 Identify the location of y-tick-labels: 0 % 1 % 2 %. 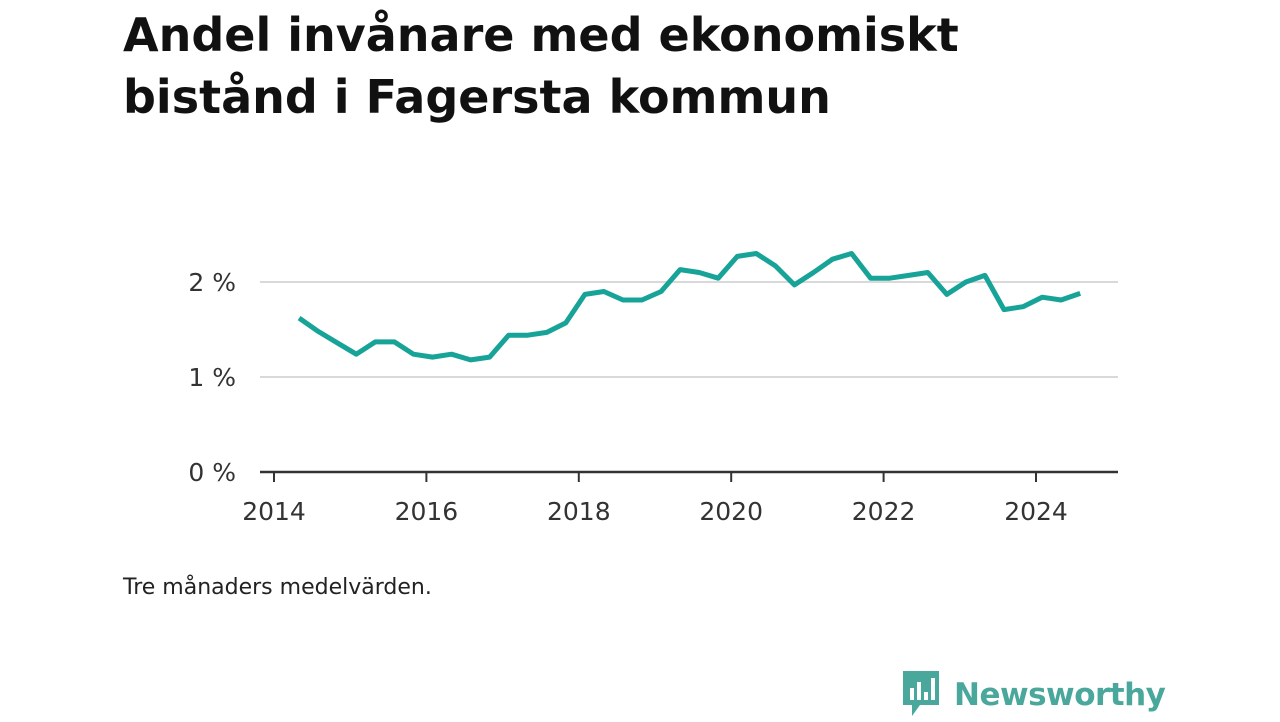
(212, 377).